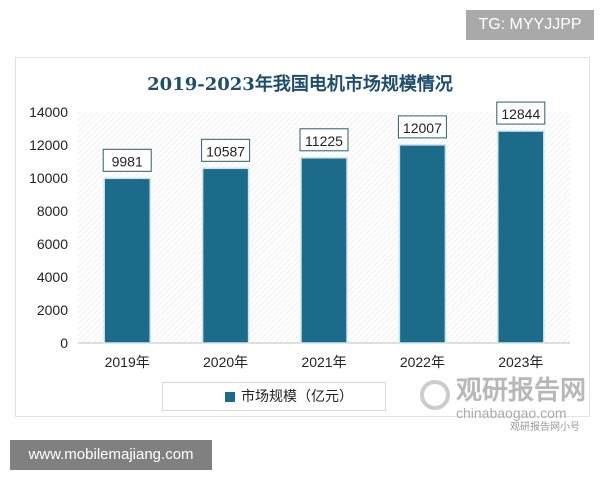  What do you see at coordinates (521, 390) in the screenshot?
I see `logo-cn: 观研报告网` at bounding box center [521, 390].